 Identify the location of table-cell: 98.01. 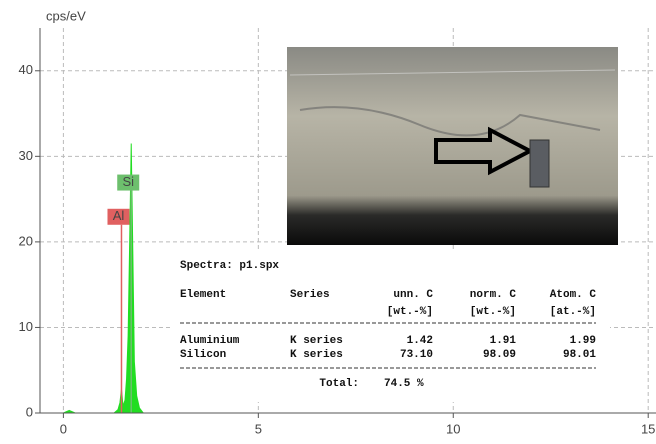
(579, 355).